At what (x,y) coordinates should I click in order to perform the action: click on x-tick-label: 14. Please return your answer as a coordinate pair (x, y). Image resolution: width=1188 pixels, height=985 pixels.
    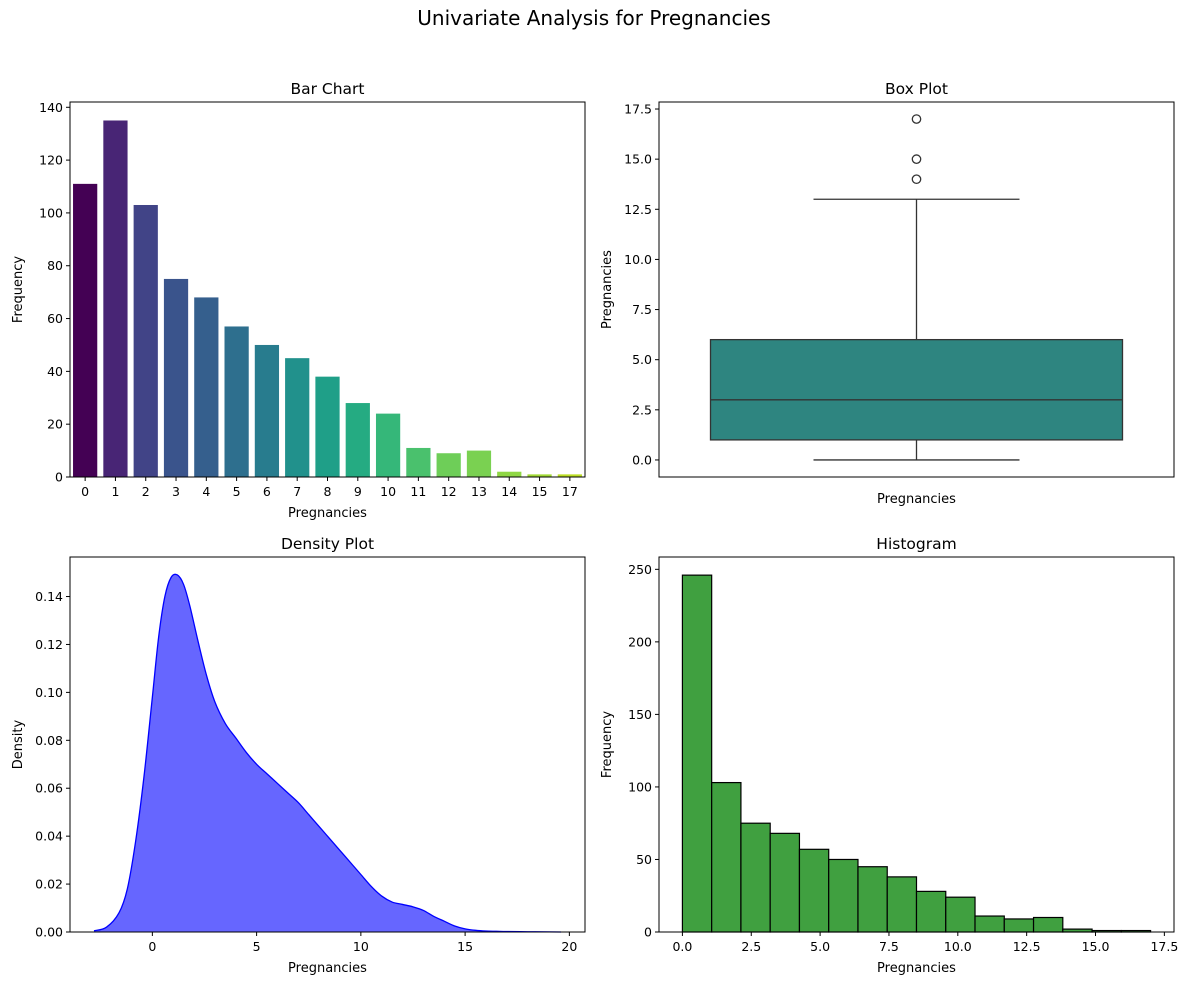
    Looking at the image, I should click on (509, 491).